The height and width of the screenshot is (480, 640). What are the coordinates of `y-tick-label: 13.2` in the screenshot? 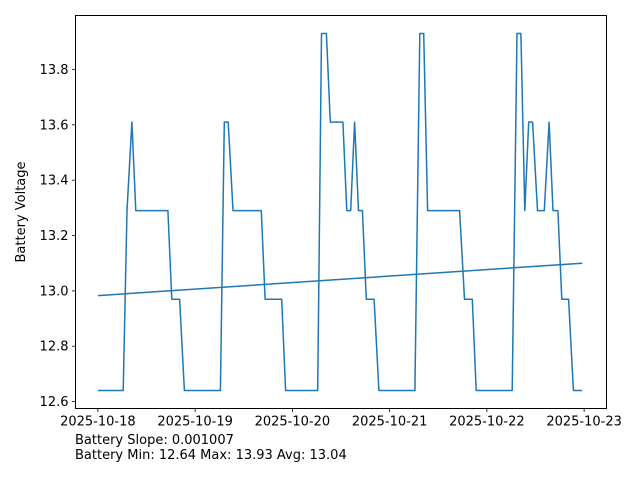 It's located at (54, 236).